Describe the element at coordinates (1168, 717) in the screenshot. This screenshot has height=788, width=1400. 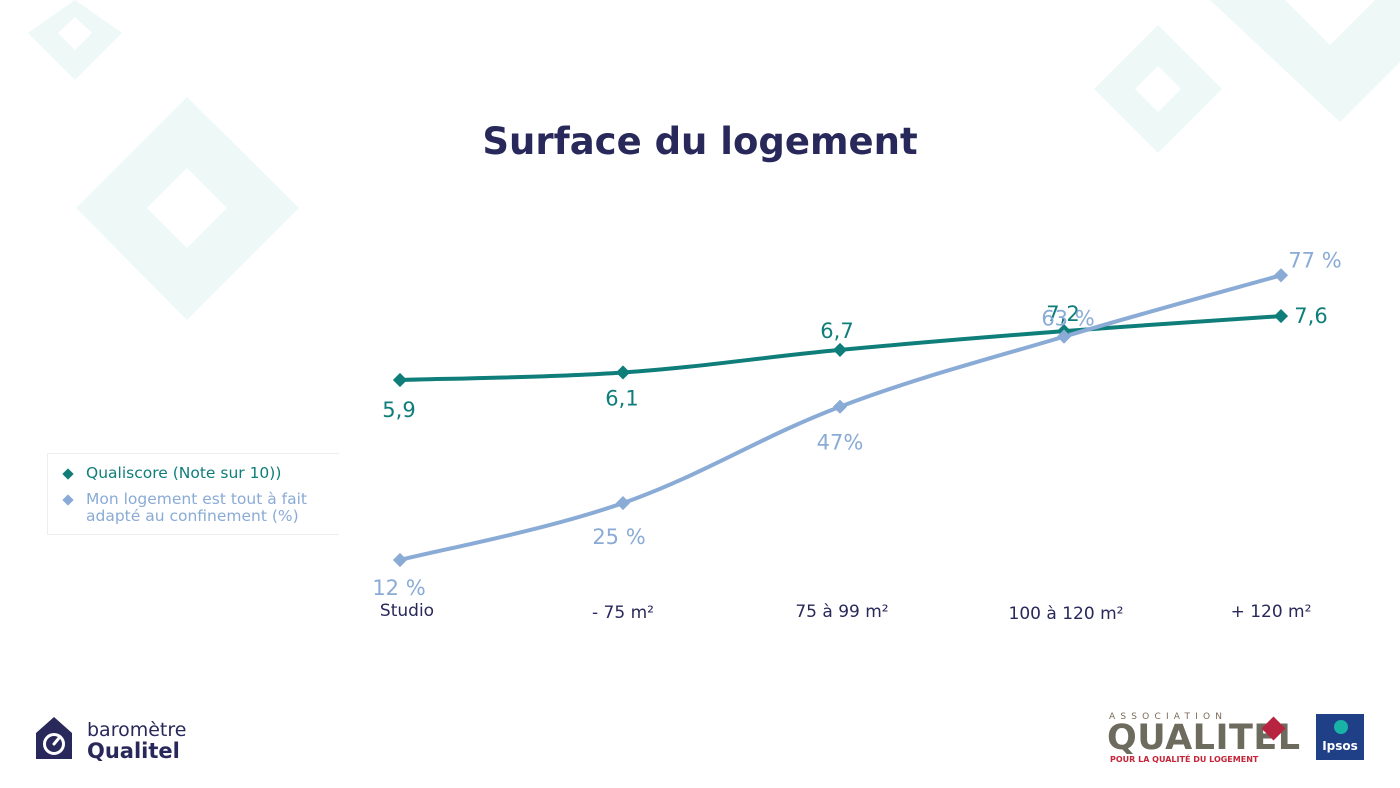
I see `association-text: ASSOCIATION` at that location.